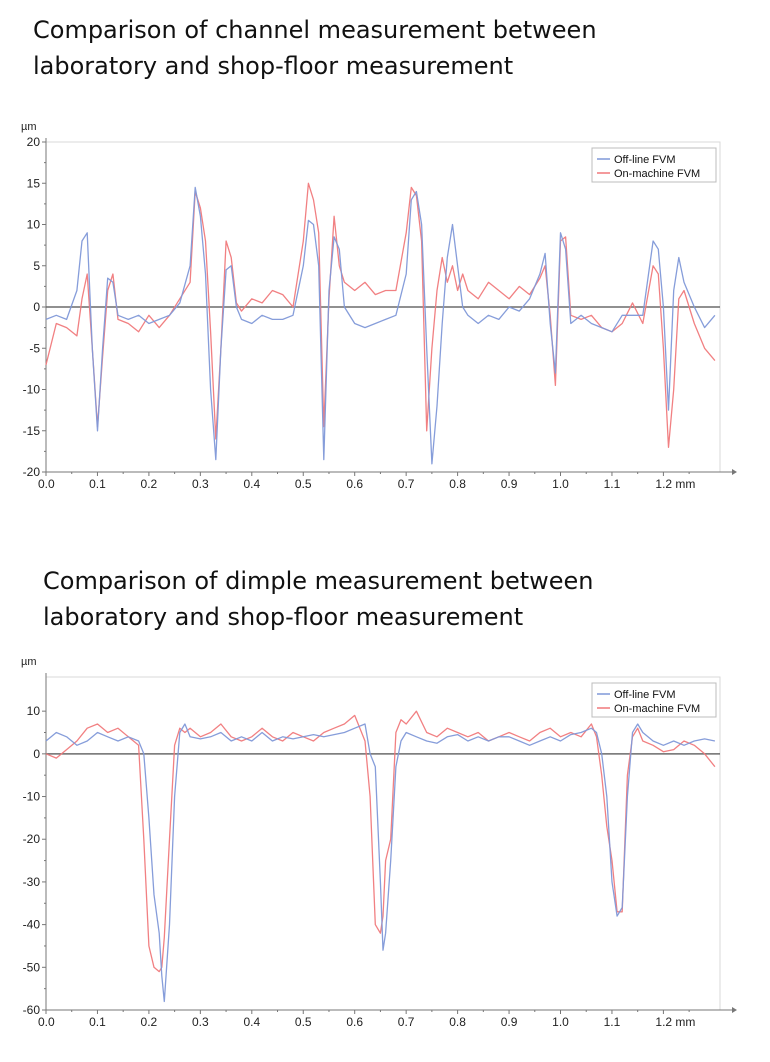 This screenshot has width=770, height=1062. I want to click on title-line-1: Comparison of dimple measurement between, so click(318, 581).